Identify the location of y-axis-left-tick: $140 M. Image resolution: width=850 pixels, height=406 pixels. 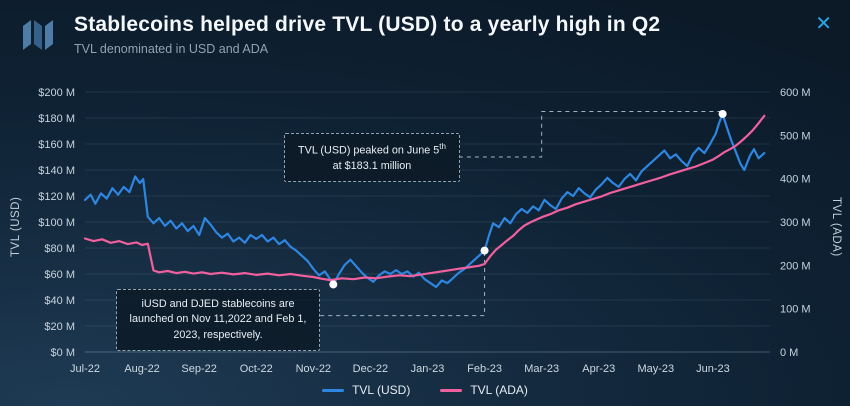
(56, 171).